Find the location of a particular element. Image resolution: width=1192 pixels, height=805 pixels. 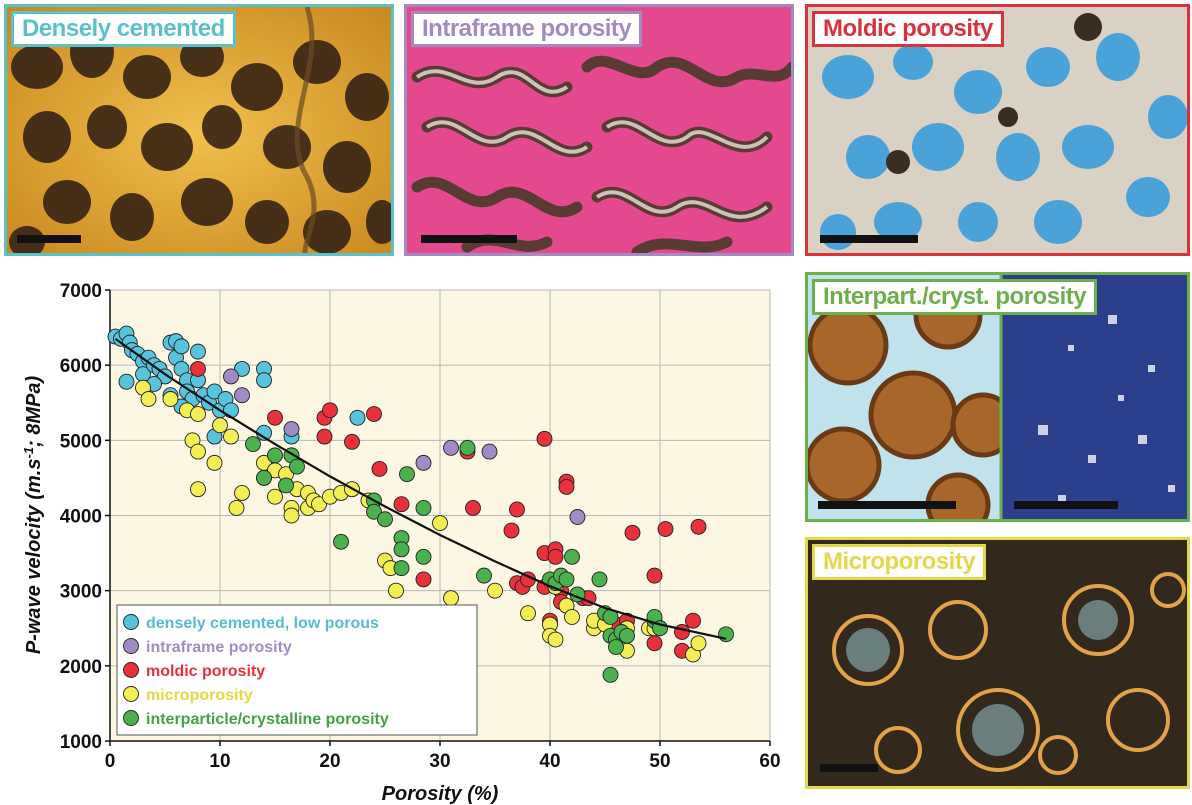

x-tick-label: 20 is located at coordinates (329, 761).